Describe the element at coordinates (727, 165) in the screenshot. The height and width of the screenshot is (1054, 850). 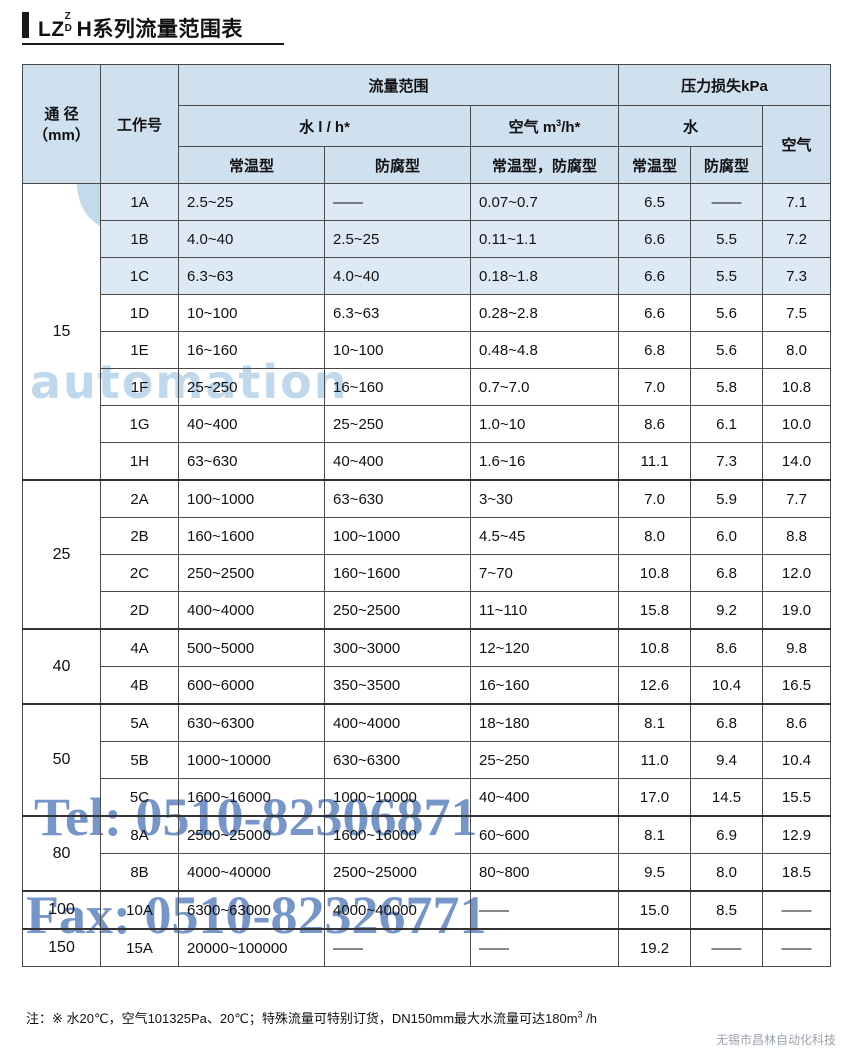
I see `header-pl-anti: 防腐型` at that location.